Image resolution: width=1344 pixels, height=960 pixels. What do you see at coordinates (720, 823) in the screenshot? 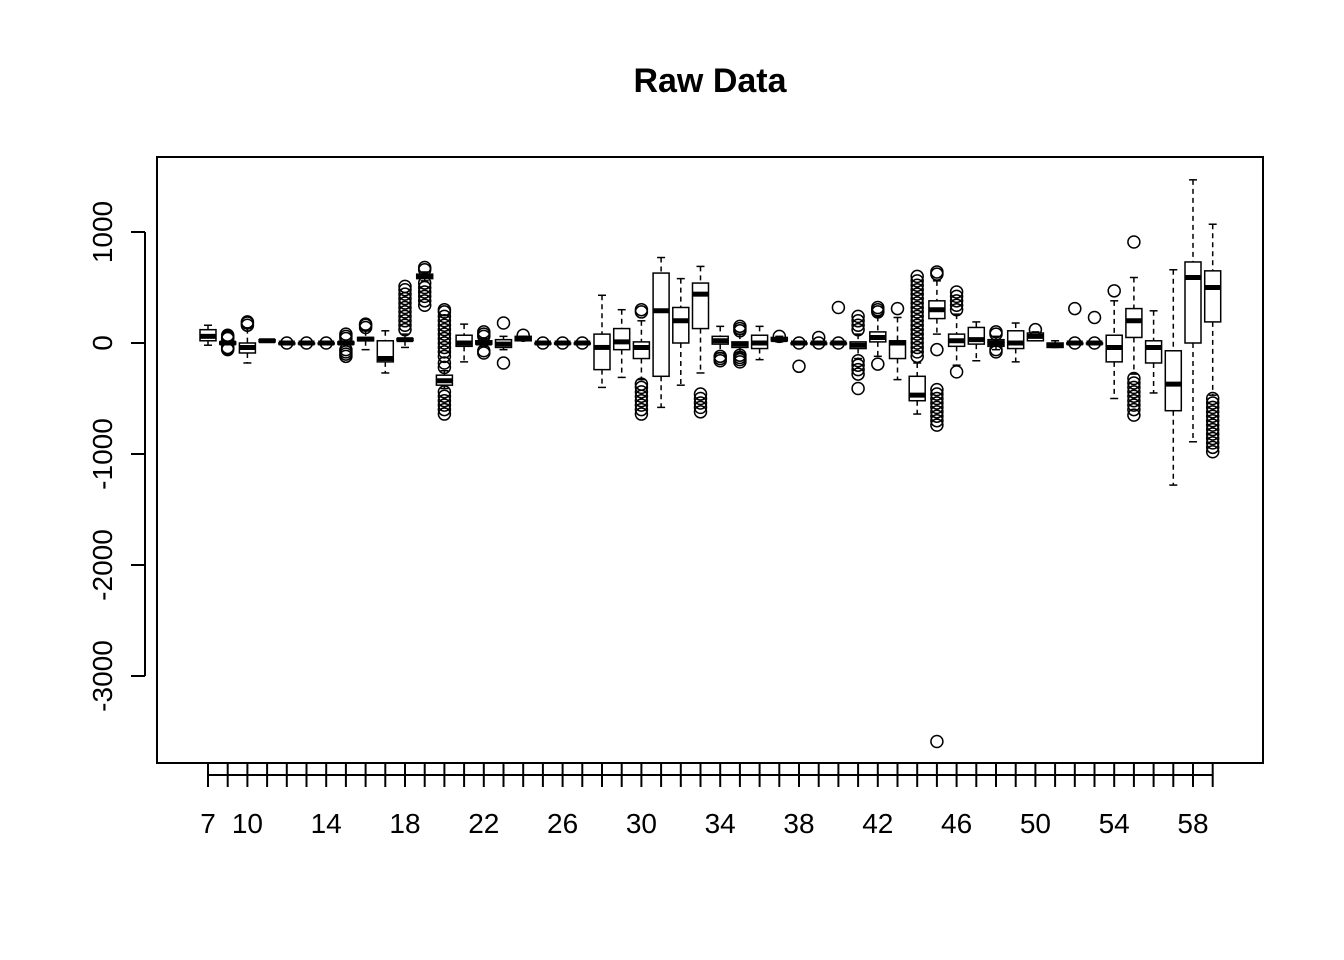
I see `x-tick-label: 34` at bounding box center [720, 823].